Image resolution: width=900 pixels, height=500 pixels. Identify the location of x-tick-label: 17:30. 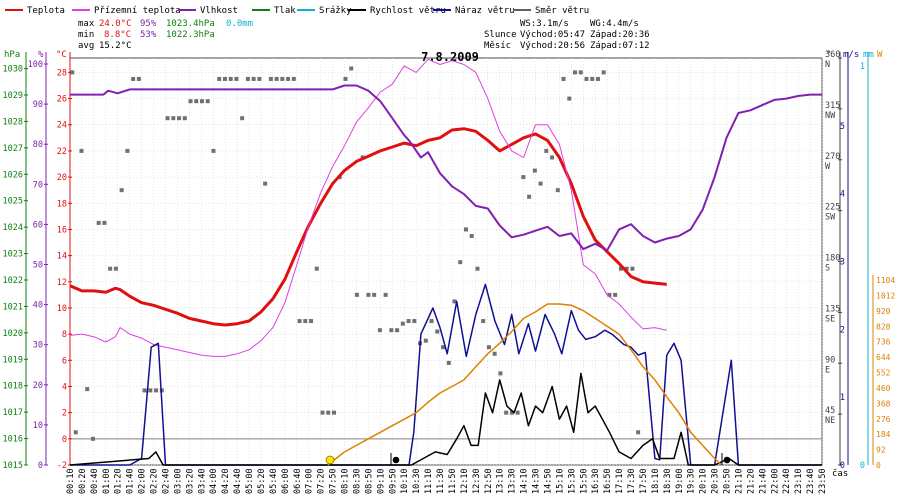
(632, 481).